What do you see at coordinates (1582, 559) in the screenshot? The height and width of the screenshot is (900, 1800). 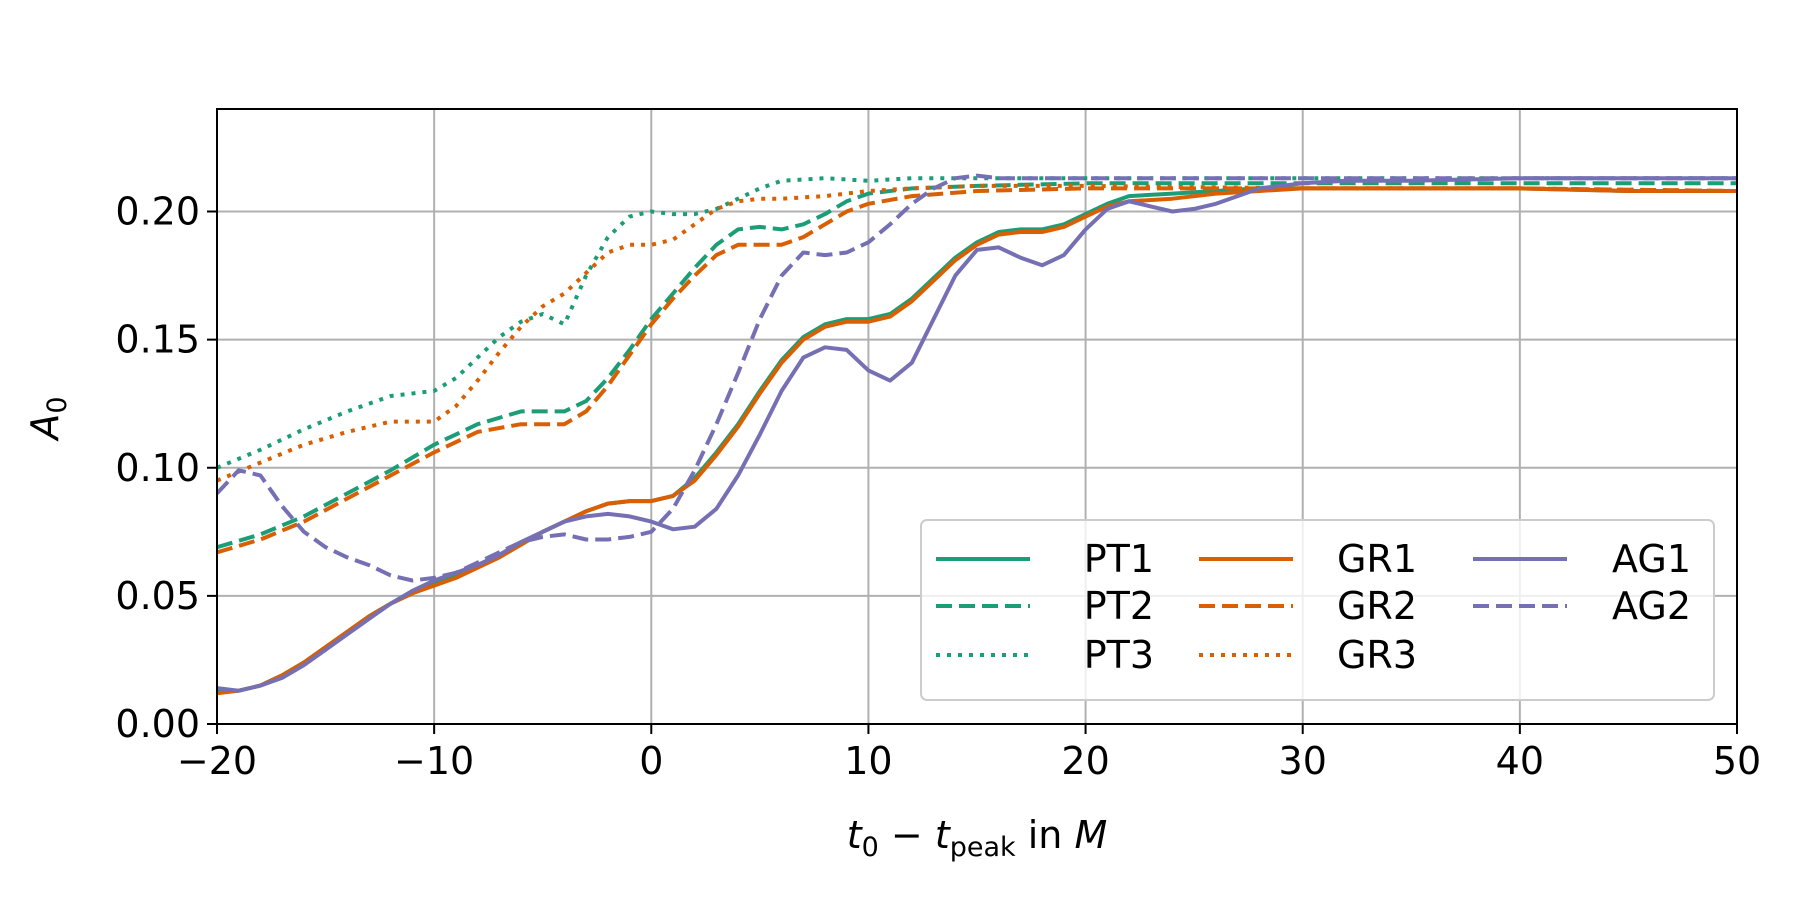 I see `legend-item-ag1: AG1` at bounding box center [1582, 559].